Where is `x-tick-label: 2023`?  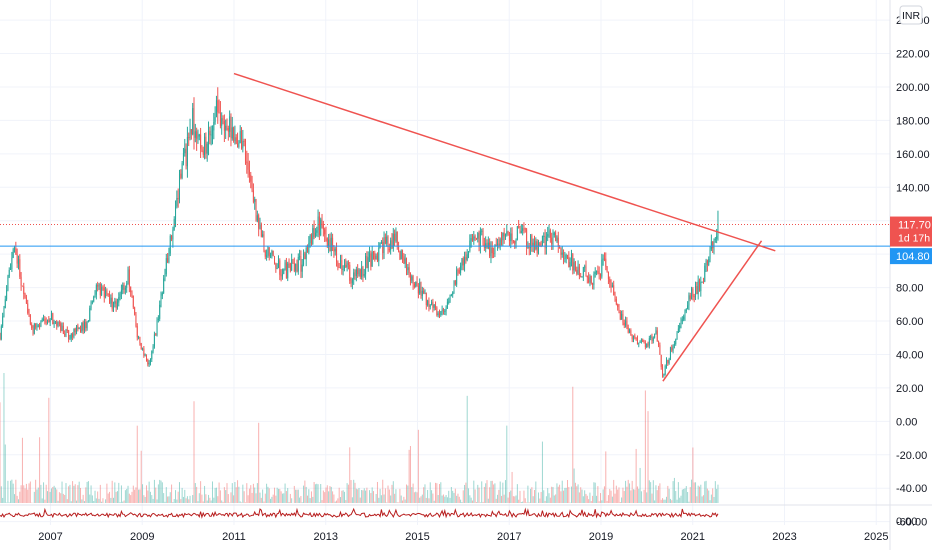 x-tick-label: 2023 is located at coordinates (784, 537).